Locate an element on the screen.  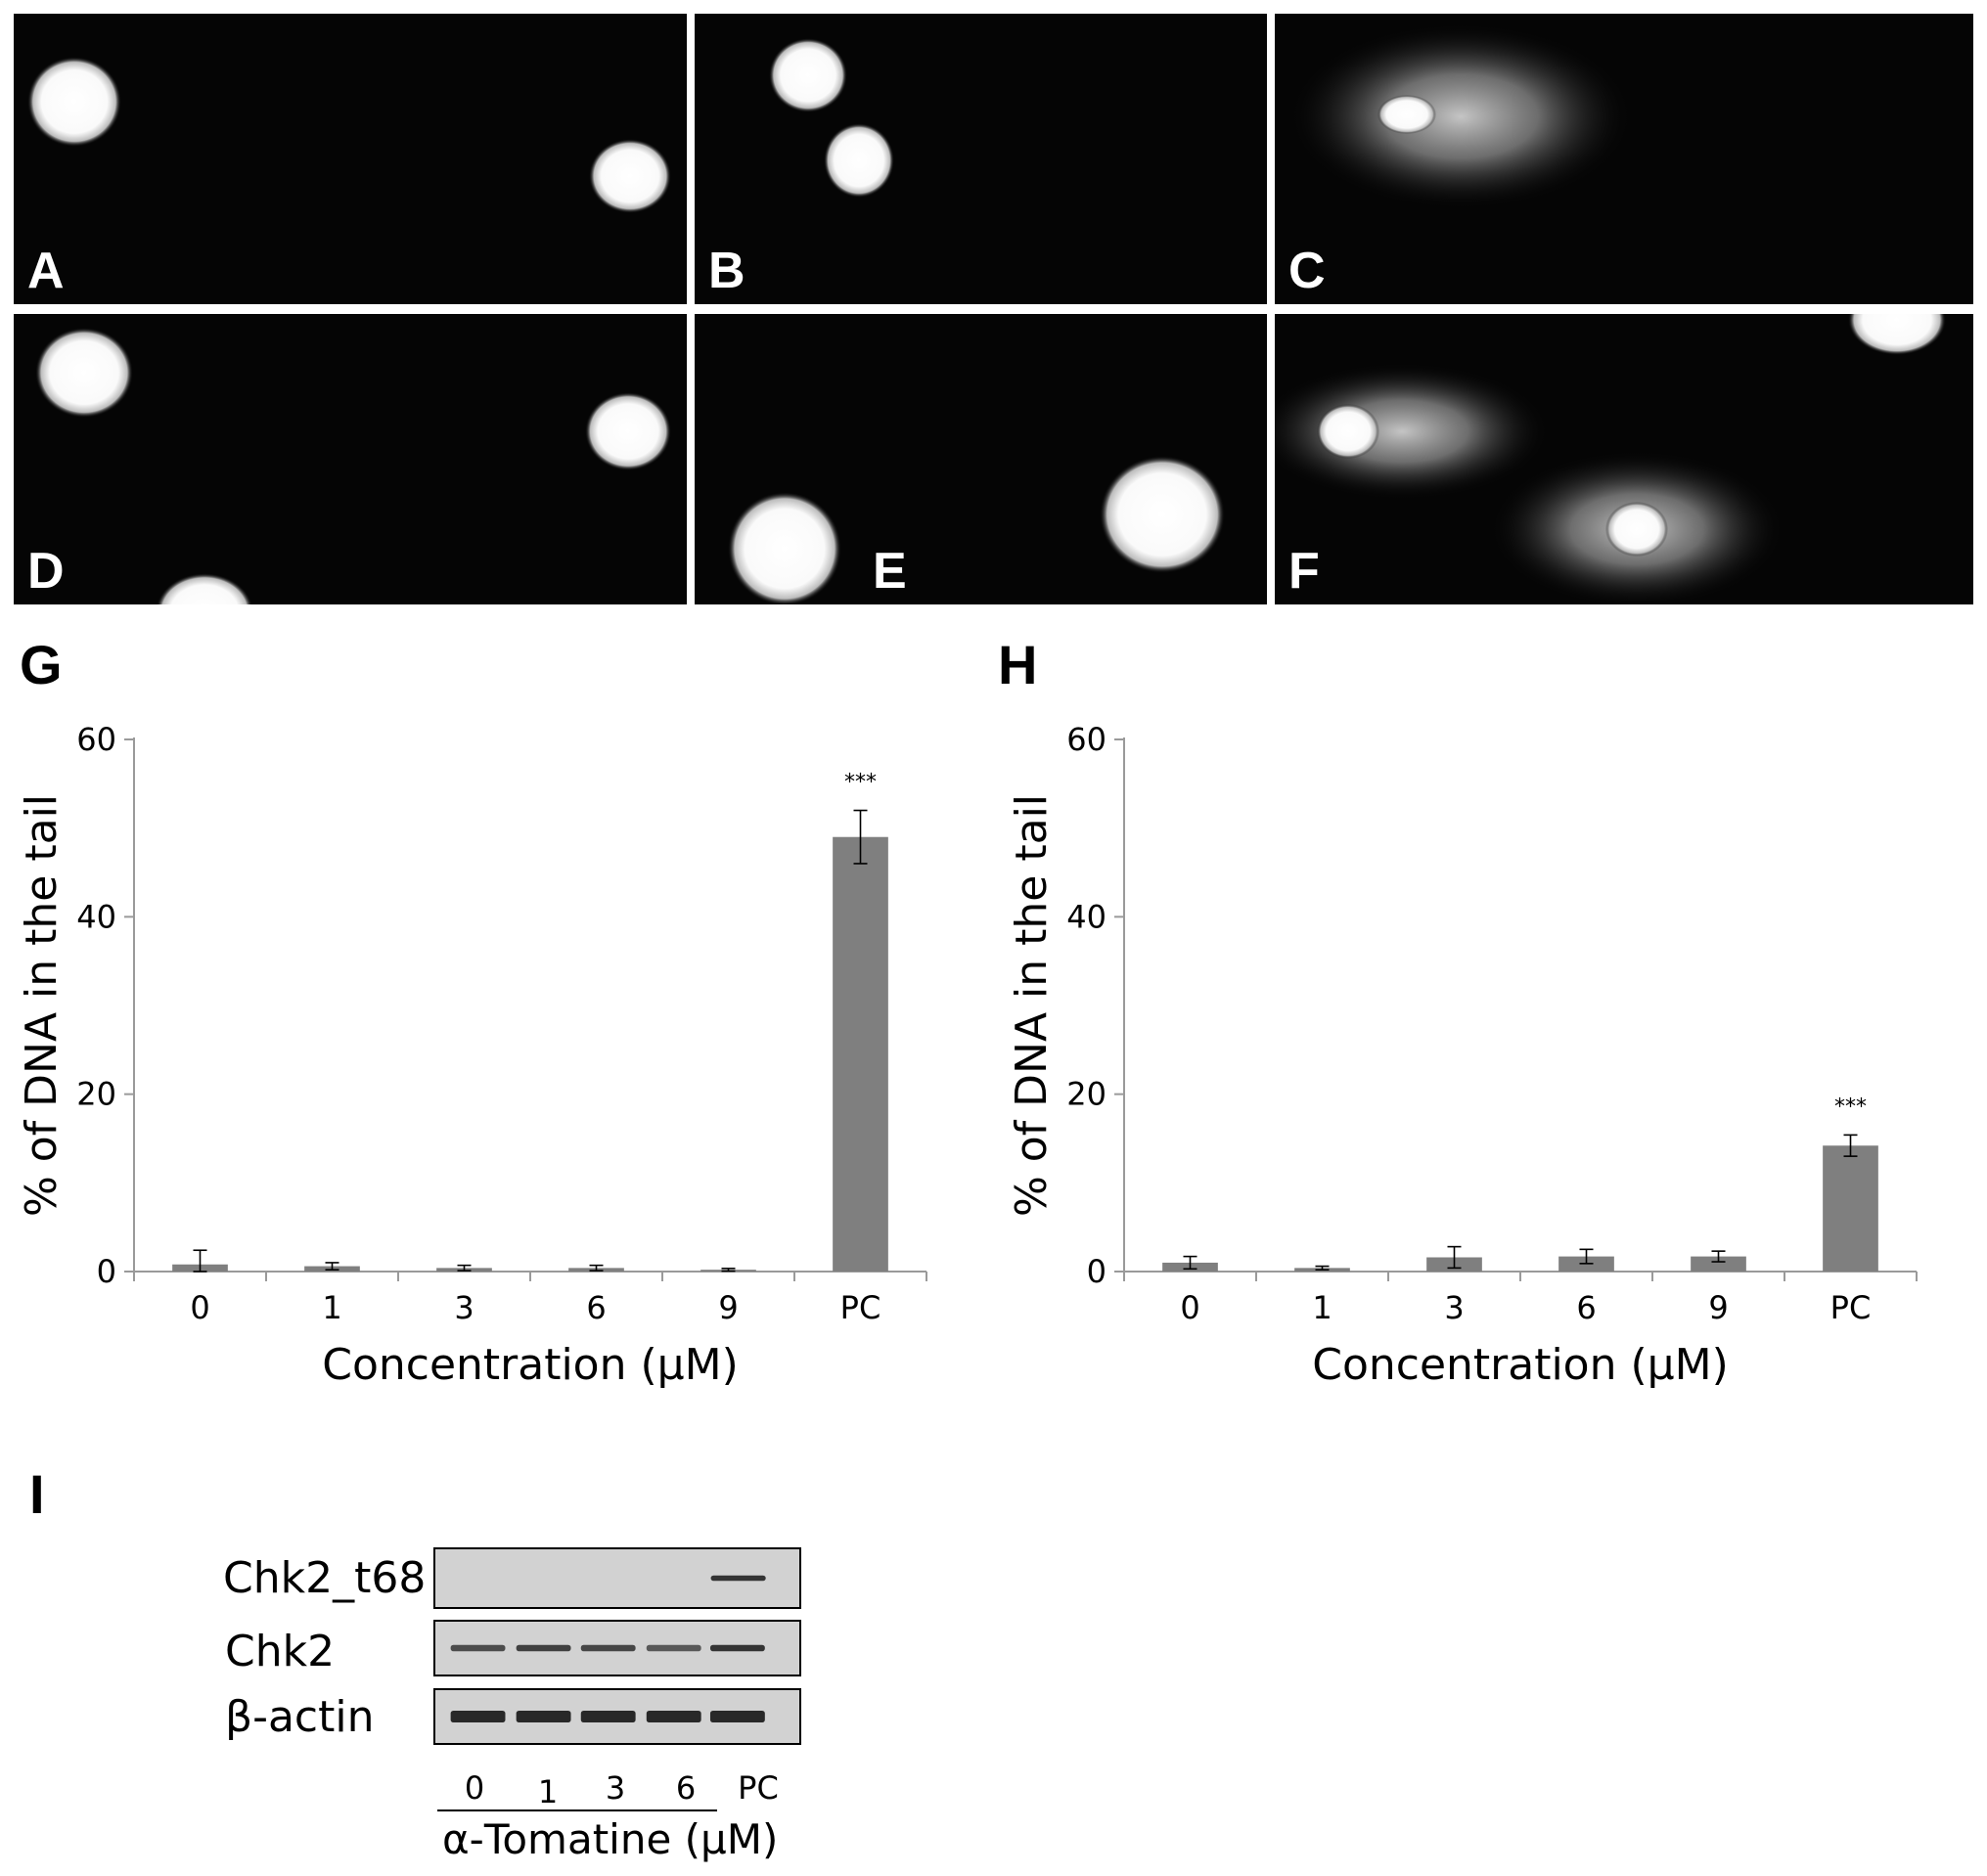
panel-letter-i: I is located at coordinates (37, 1494).